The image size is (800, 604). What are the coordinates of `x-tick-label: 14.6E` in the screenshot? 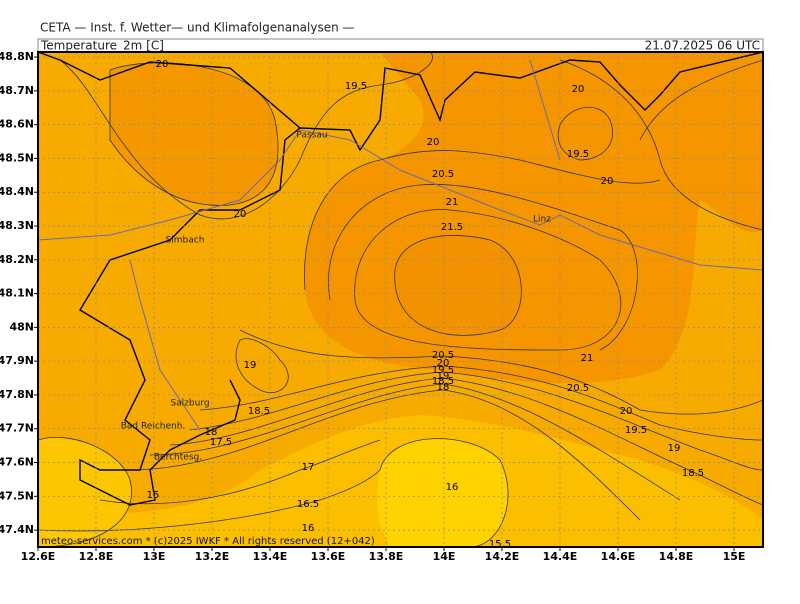 It's located at (618, 556).